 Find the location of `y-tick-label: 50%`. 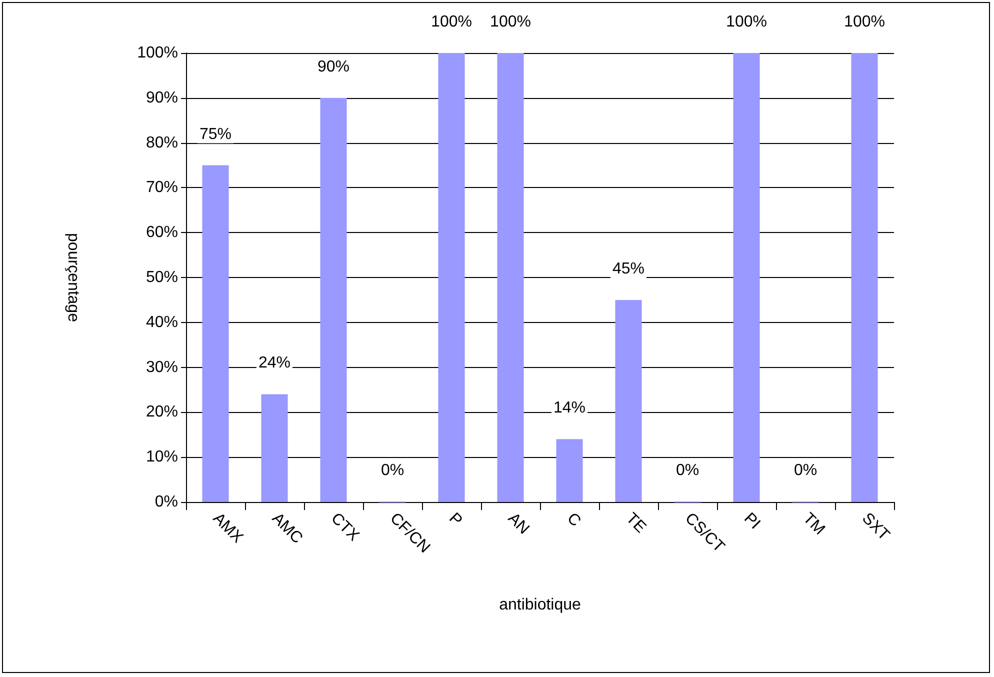

y-tick-label: 50% is located at coordinates (162, 277).